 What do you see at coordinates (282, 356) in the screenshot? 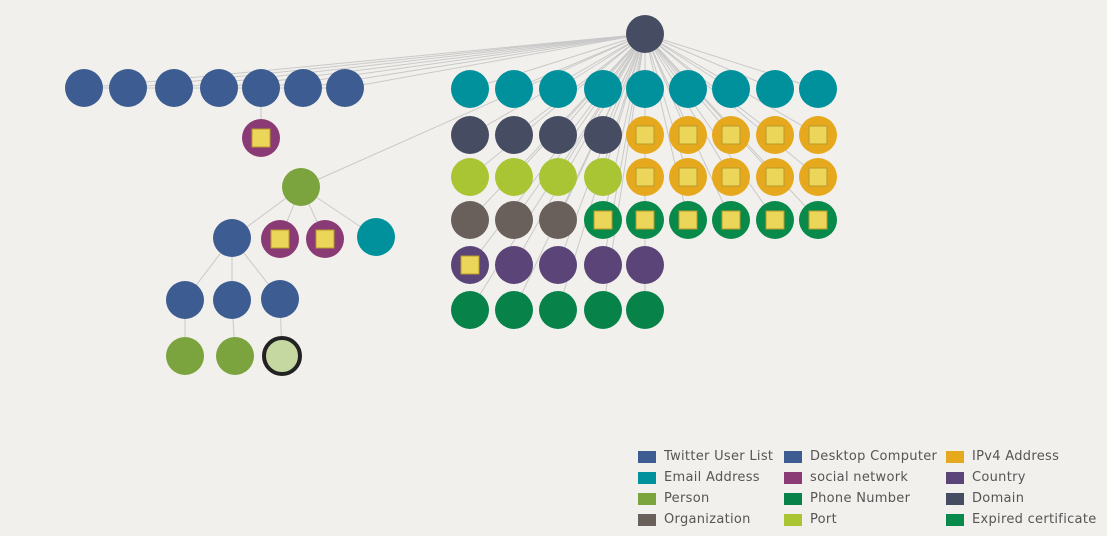
I see `person-node-selected` at bounding box center [282, 356].